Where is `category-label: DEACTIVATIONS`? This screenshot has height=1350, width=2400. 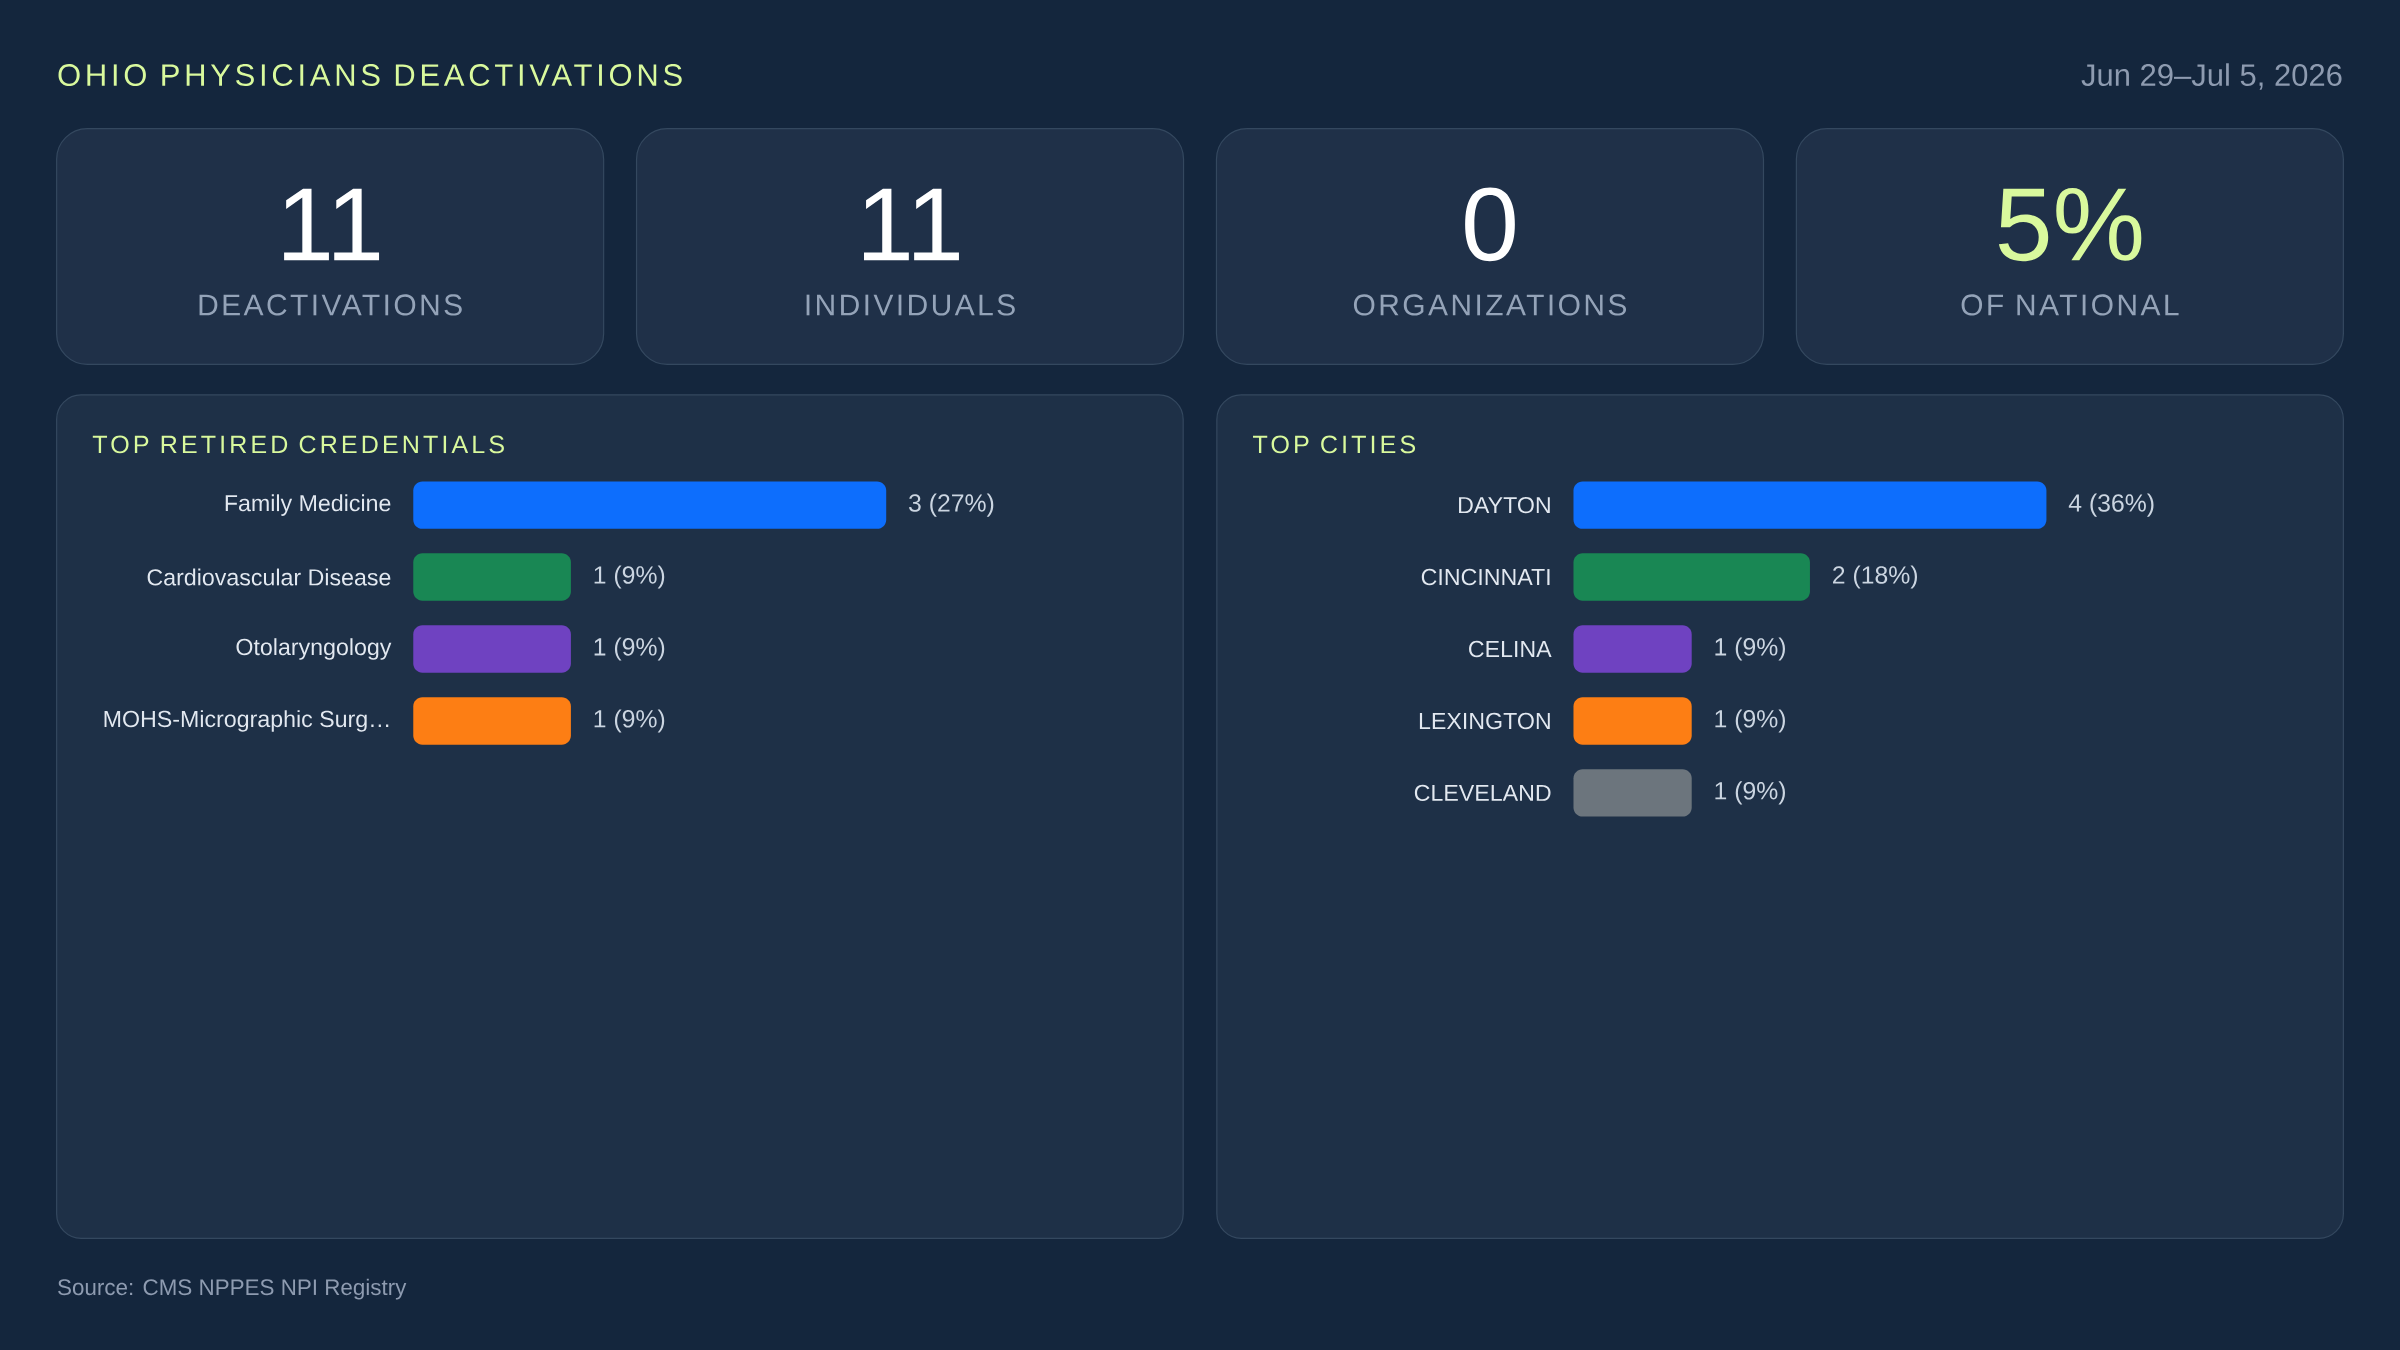 category-label: DEACTIVATIONS is located at coordinates (330, 305).